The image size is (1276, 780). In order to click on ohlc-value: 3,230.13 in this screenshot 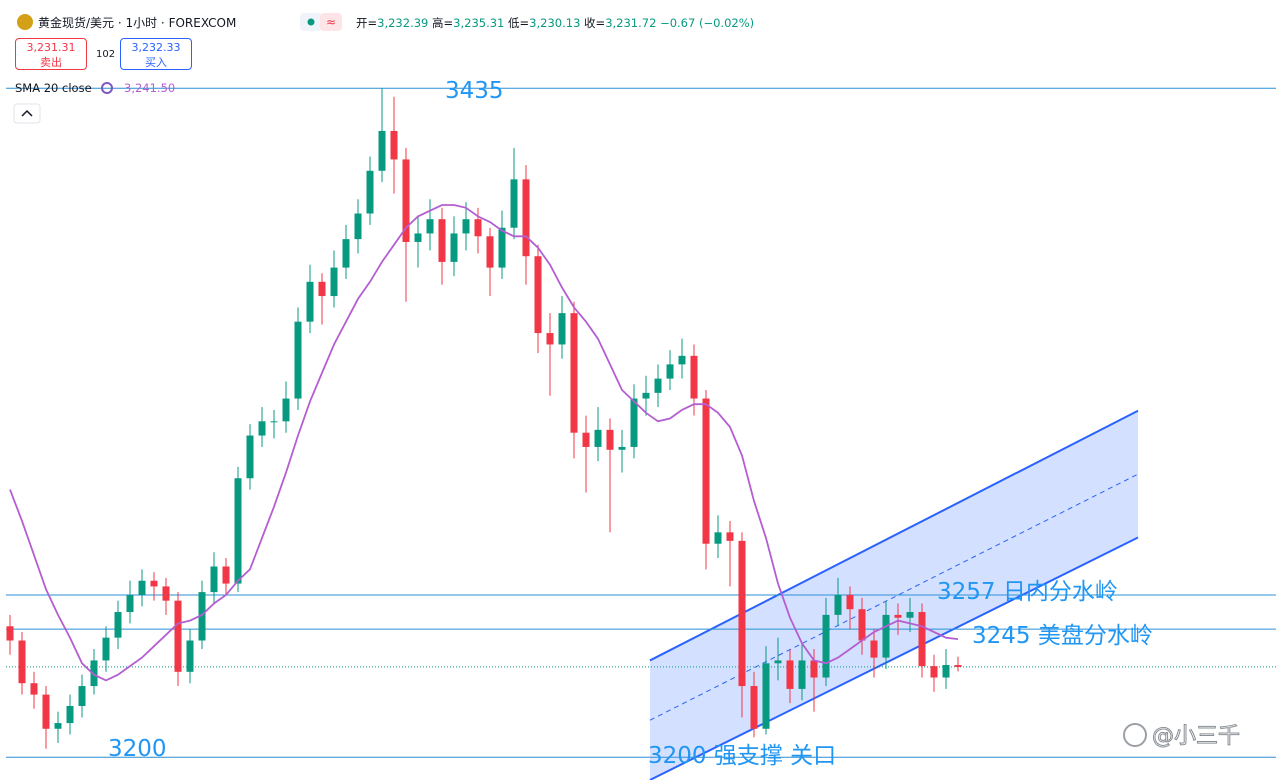, I will do `click(555, 23)`.